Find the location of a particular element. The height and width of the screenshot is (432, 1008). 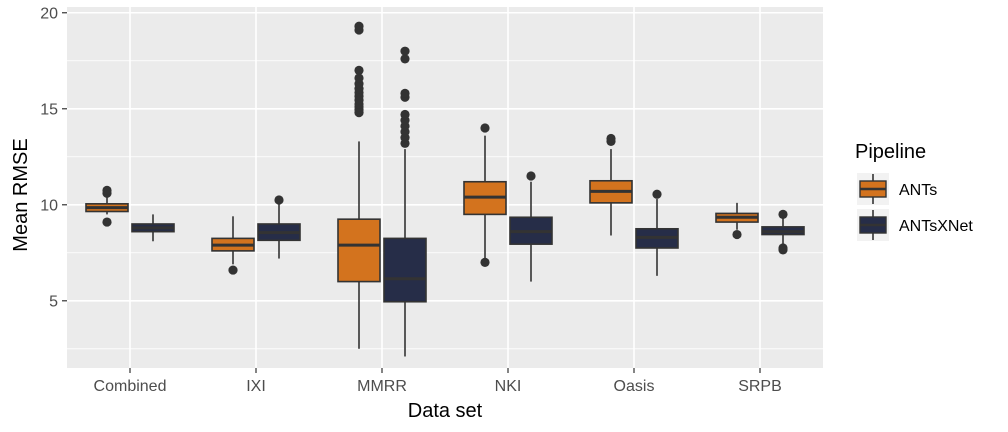

box-combined-antsxnet is located at coordinates (153, 228).